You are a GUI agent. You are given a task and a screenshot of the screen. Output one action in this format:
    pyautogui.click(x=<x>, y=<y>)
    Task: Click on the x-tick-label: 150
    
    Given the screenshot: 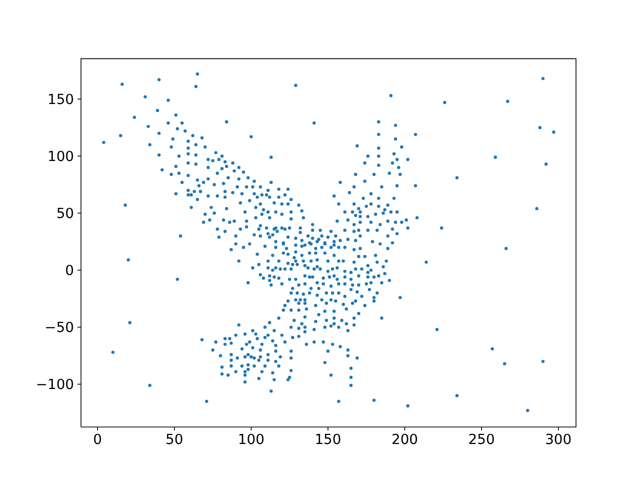 What is the action you would take?
    pyautogui.click(x=328, y=440)
    